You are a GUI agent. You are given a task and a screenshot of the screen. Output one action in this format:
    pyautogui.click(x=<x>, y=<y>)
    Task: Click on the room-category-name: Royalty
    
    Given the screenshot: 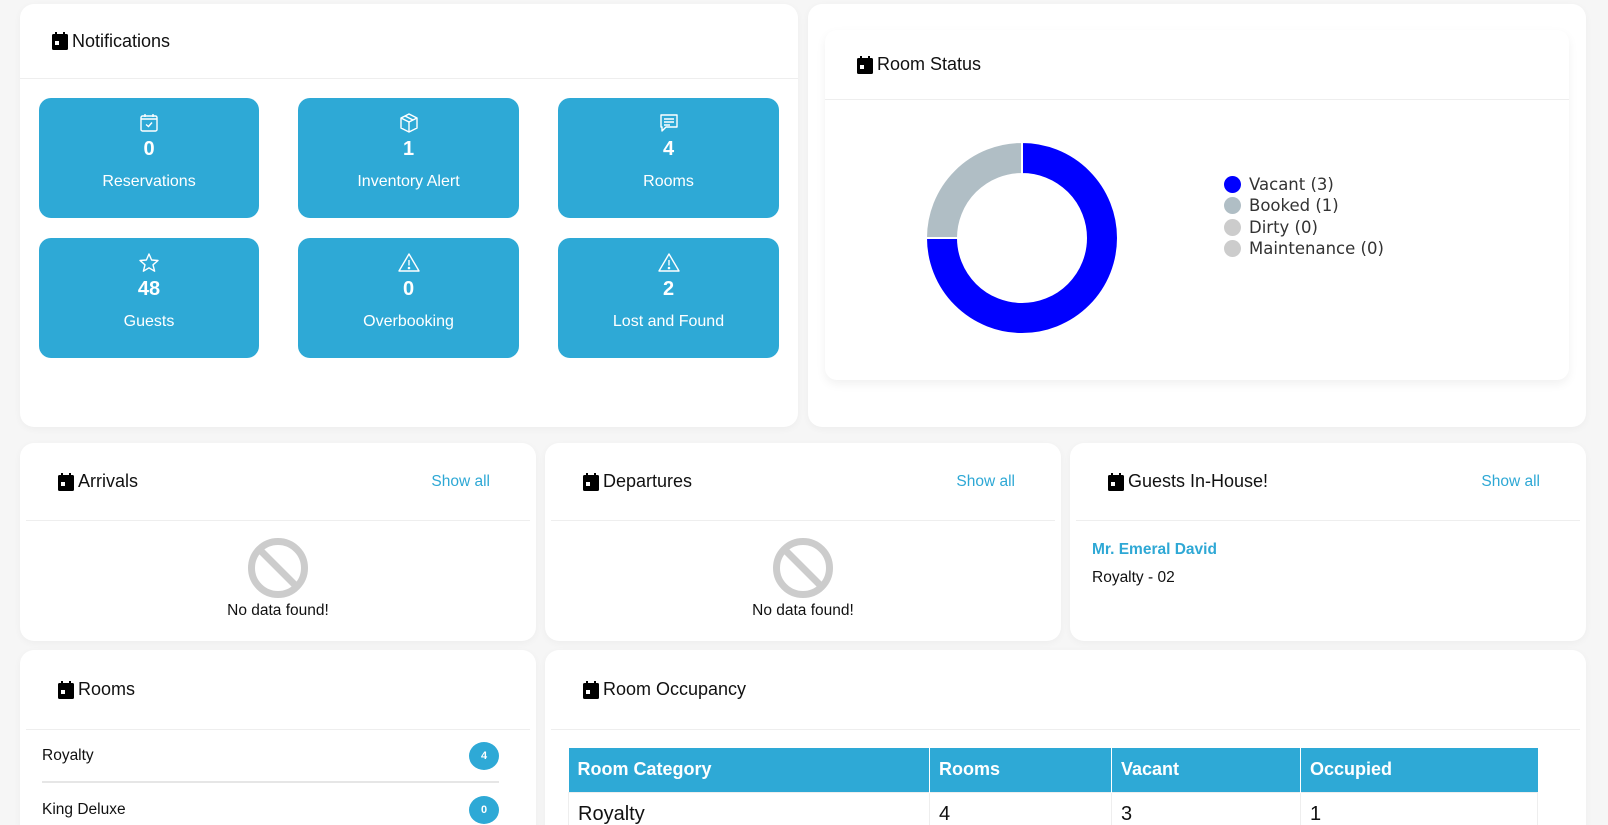 What is the action you would take?
    pyautogui.click(x=68, y=755)
    